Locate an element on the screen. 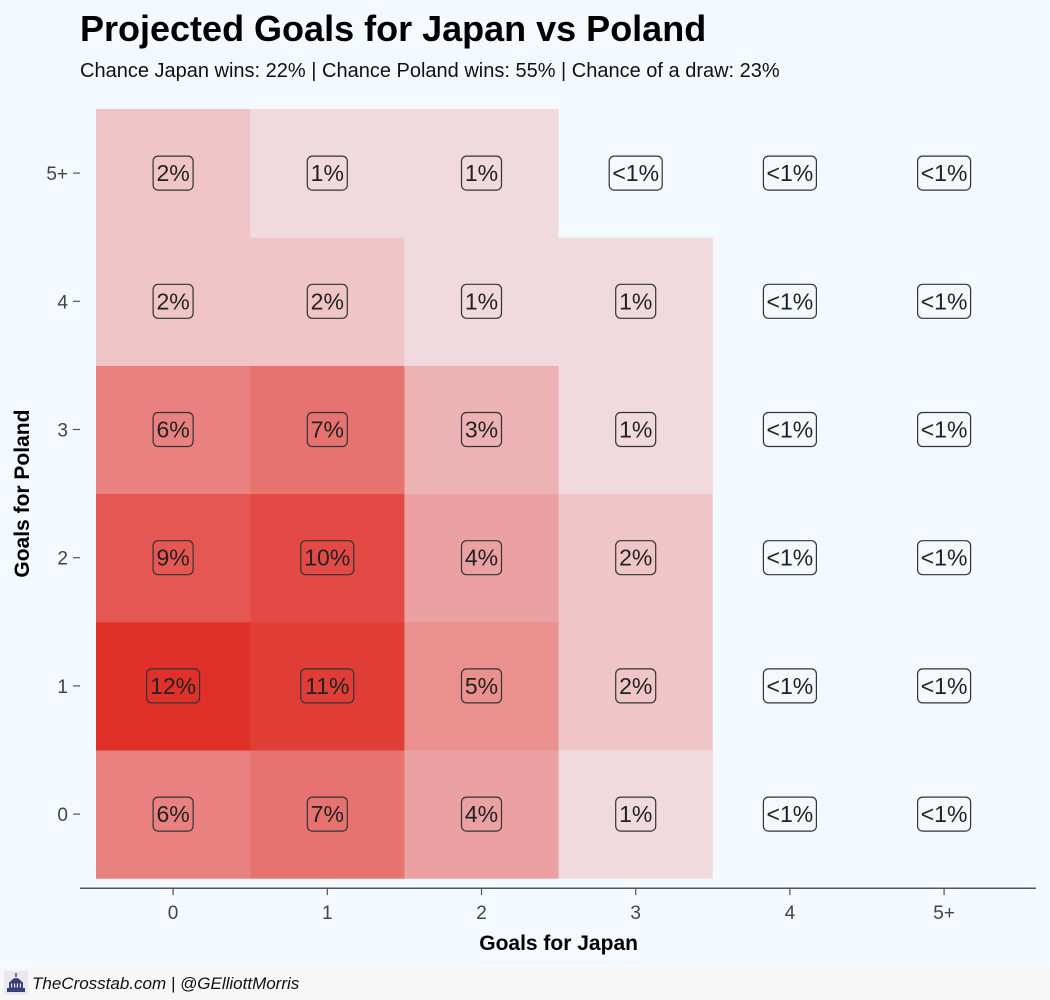 Image resolution: width=1050 pixels, height=1000 pixels. x-tick-label: 4 is located at coordinates (790, 913).